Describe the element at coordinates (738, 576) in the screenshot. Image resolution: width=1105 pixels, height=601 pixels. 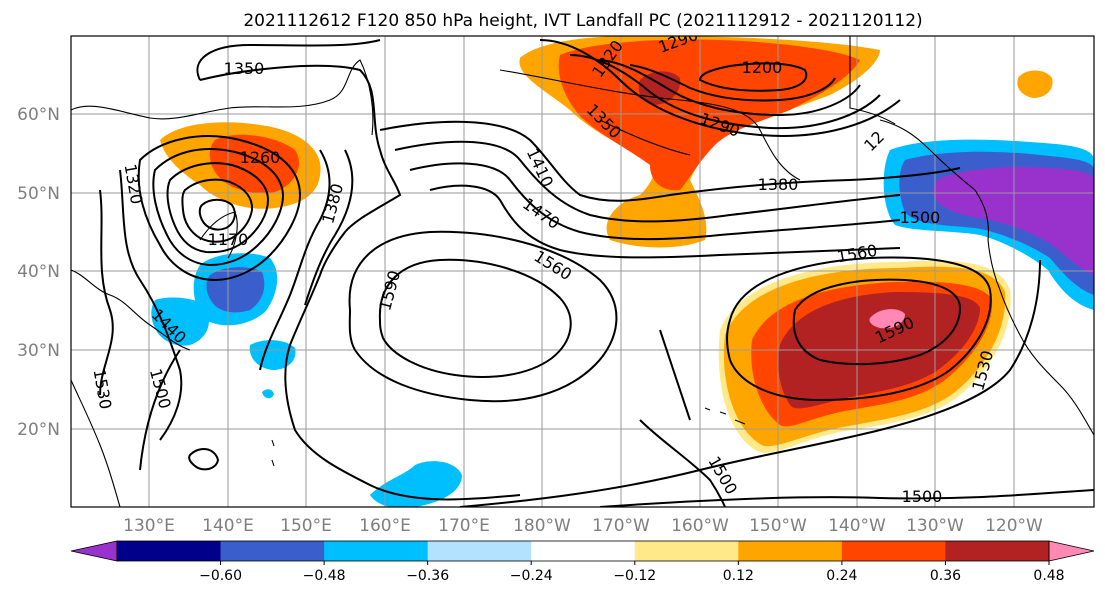
I see `colorbar-tick-label: 0.12` at that location.